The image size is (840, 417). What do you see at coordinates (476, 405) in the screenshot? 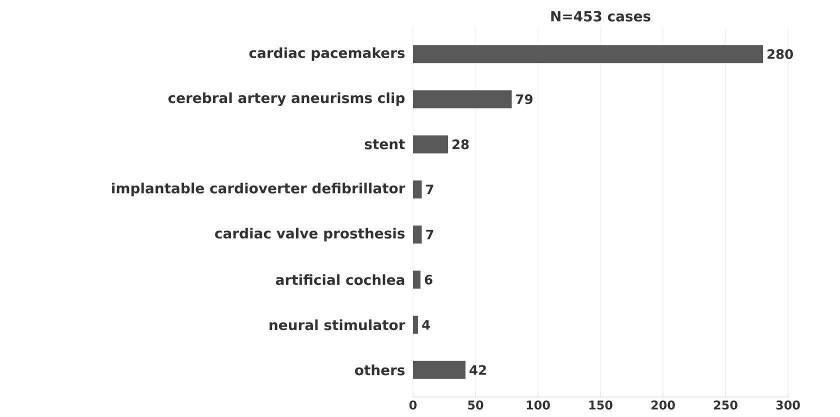
I see `x-tick-label: 50` at bounding box center [476, 405].